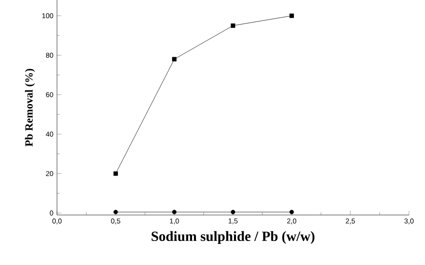  I want to click on y-axis-title: Pb Removal (%), so click(29, 107).